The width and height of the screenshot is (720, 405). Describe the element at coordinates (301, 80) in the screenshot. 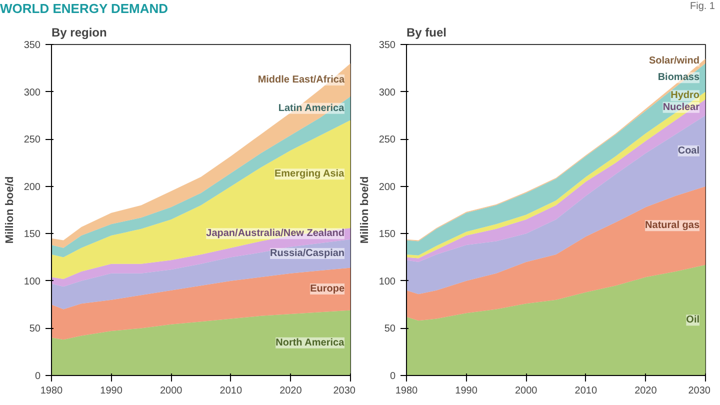

I see `series-label: Middle East/Africa` at that location.